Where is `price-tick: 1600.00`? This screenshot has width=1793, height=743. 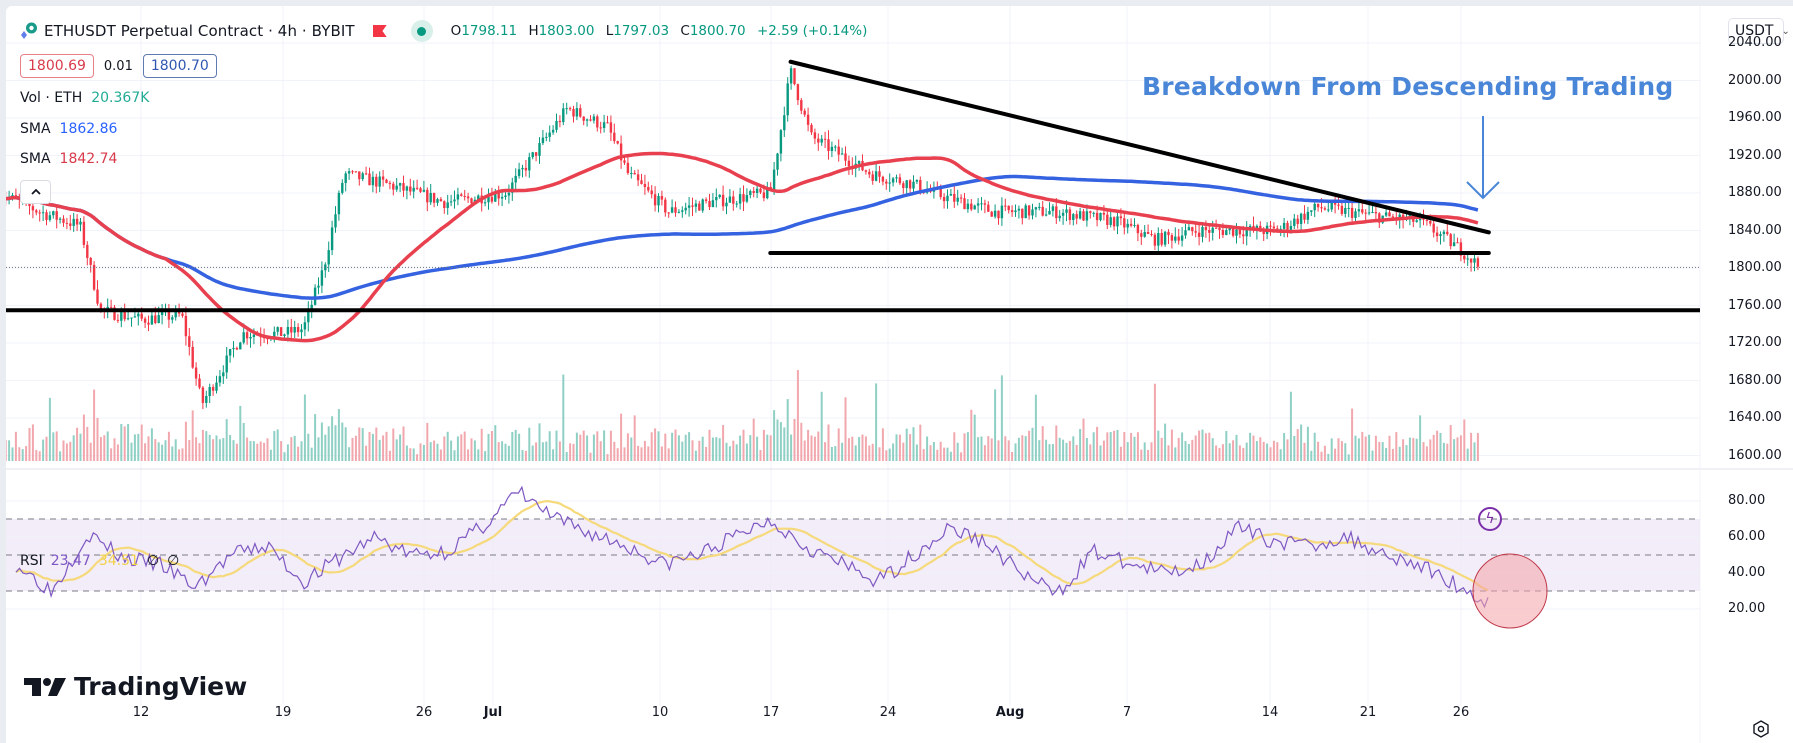
price-tick: 1600.00 is located at coordinates (1755, 455).